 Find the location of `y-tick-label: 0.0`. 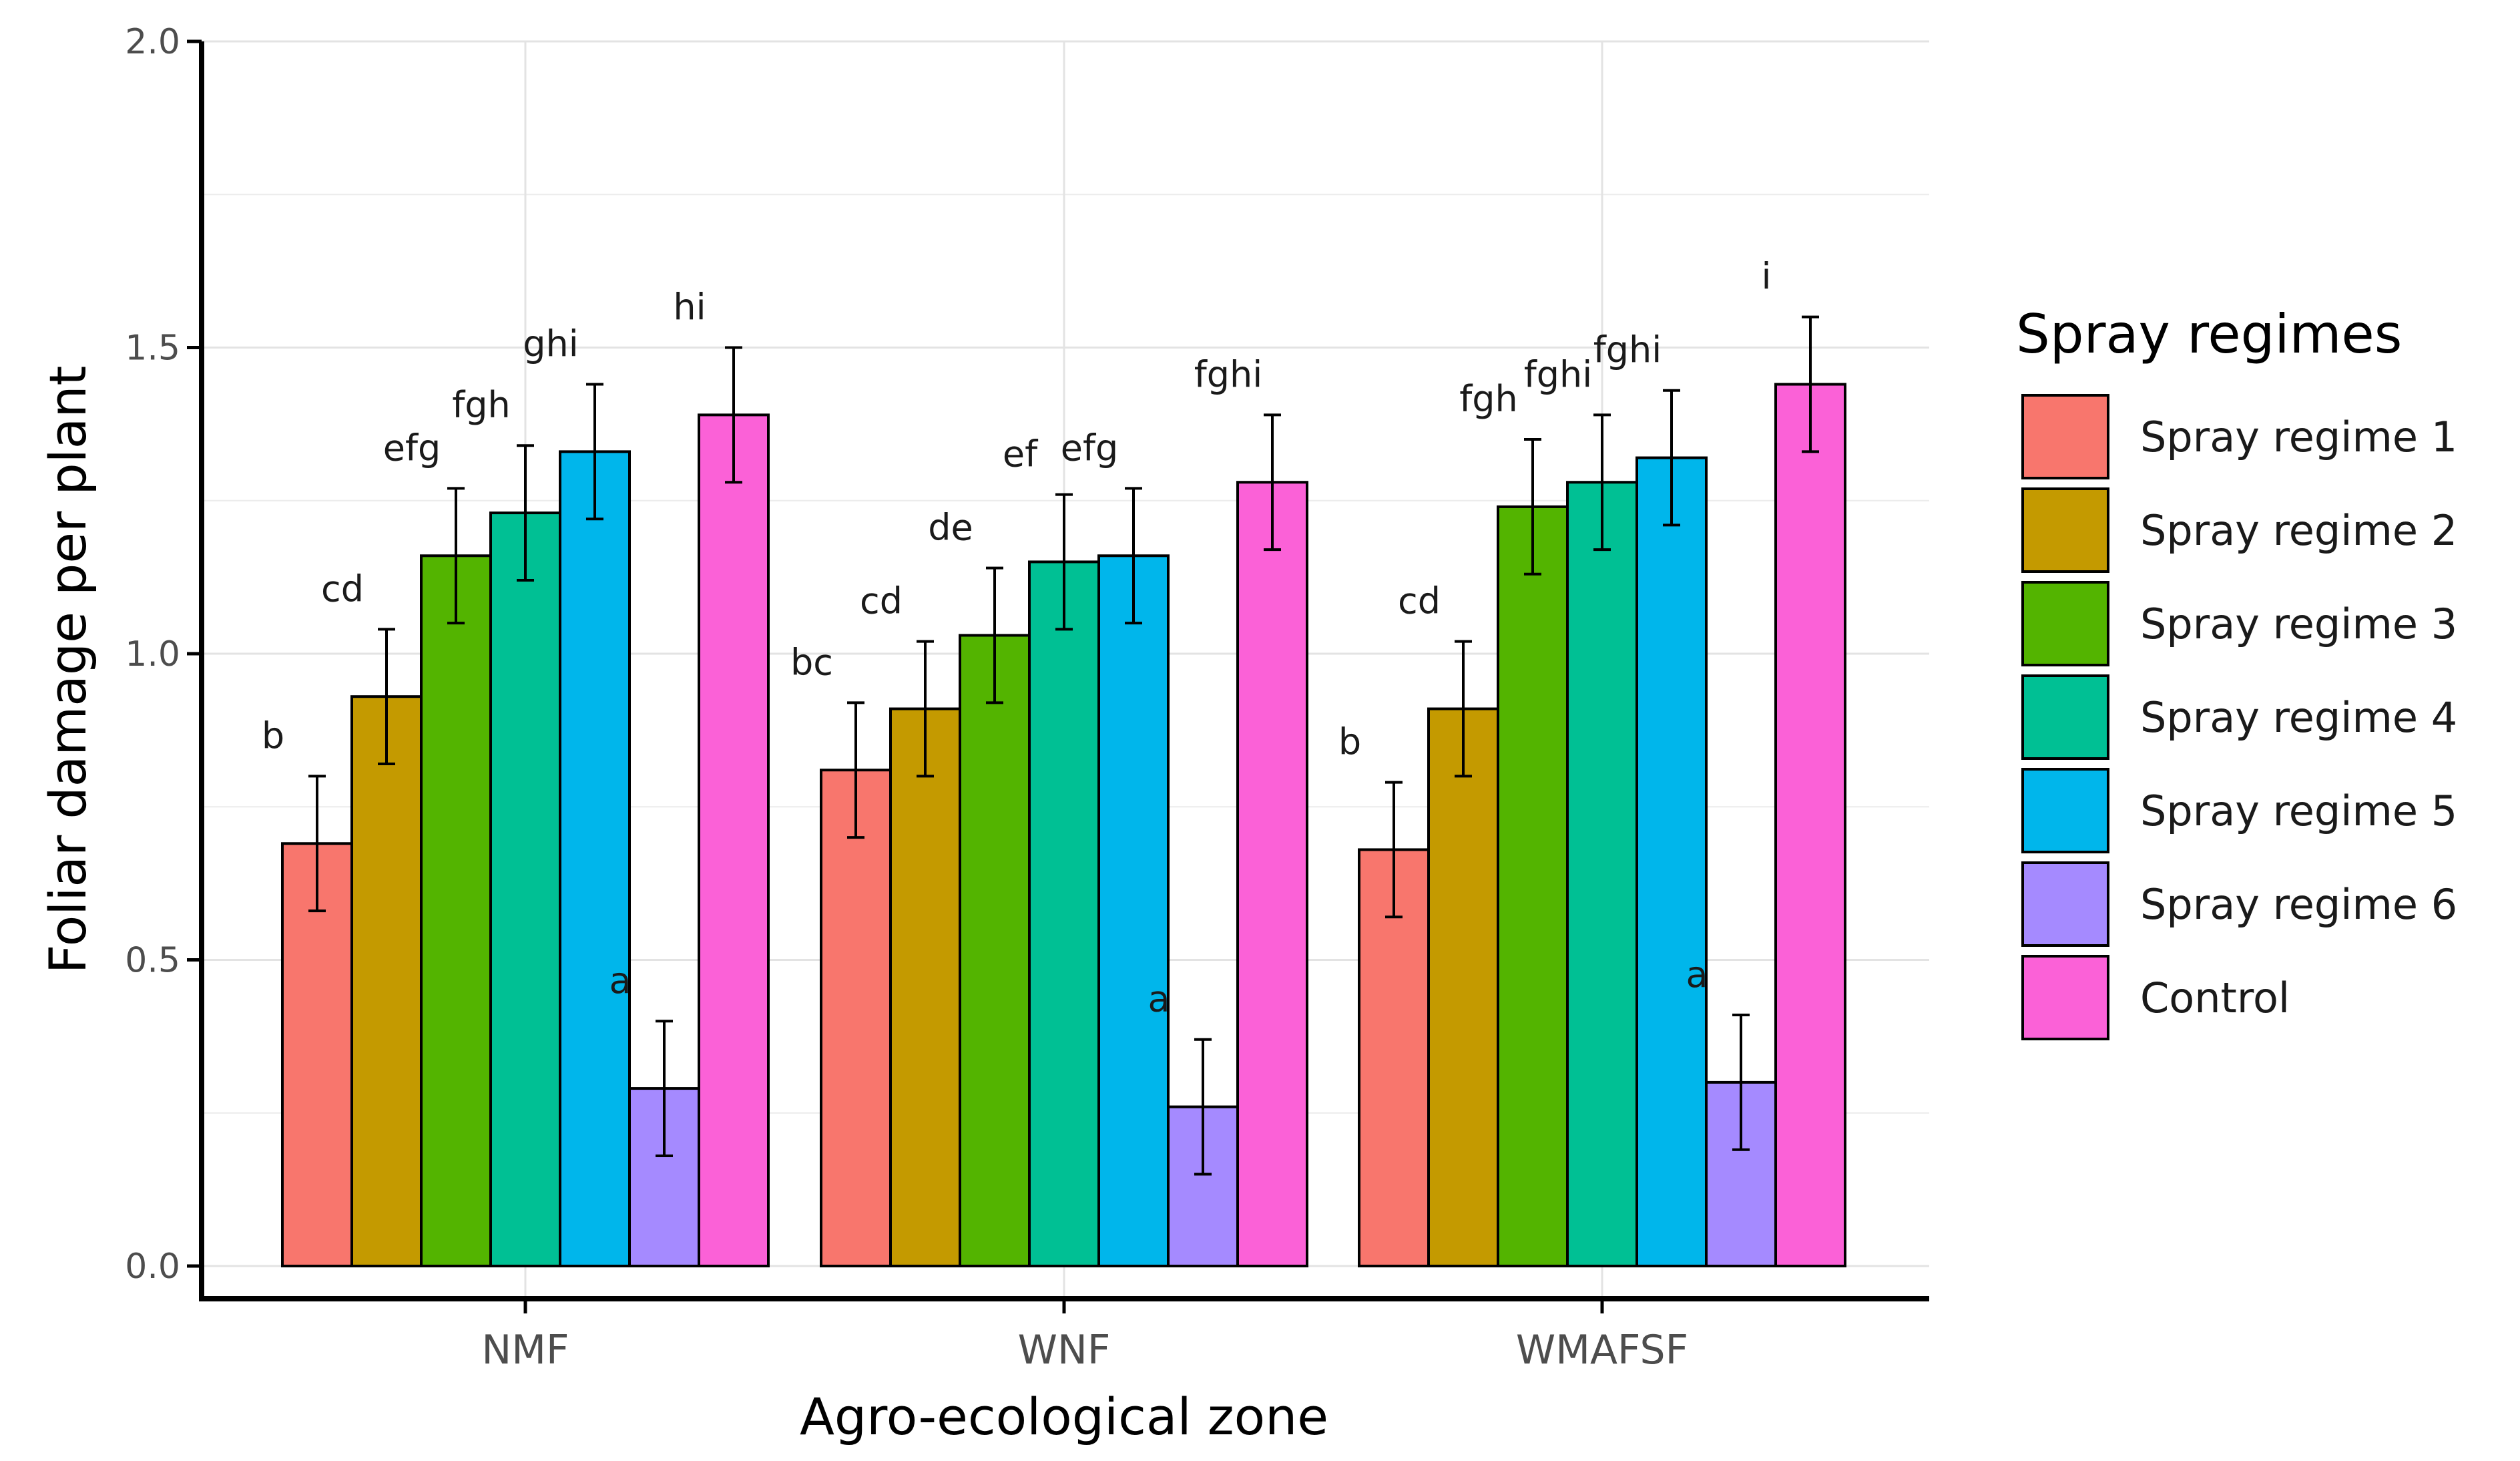

y-tick-label: 0.0 is located at coordinates (152, 1267).